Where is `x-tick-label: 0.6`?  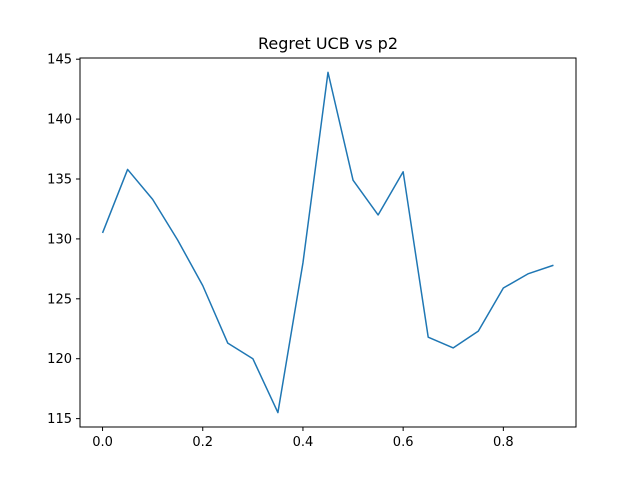
x-tick-label: 0.6 is located at coordinates (403, 442).